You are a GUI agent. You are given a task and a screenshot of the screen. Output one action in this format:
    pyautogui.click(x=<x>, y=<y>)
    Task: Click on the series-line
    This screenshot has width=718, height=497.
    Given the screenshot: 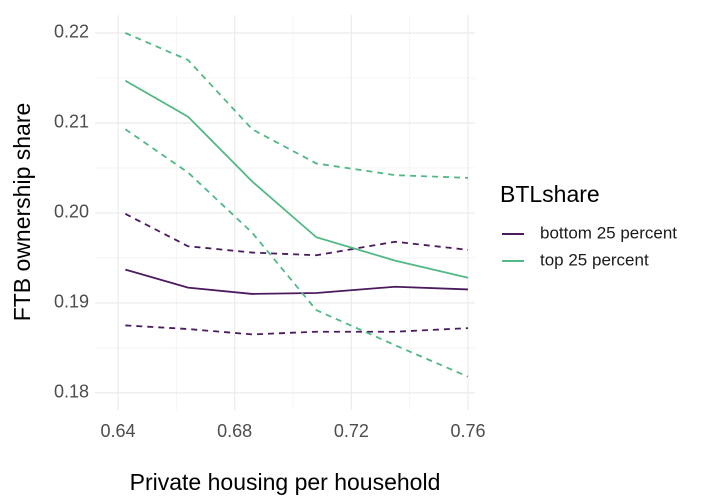 What is the action you would take?
    pyautogui.click(x=297, y=281)
    